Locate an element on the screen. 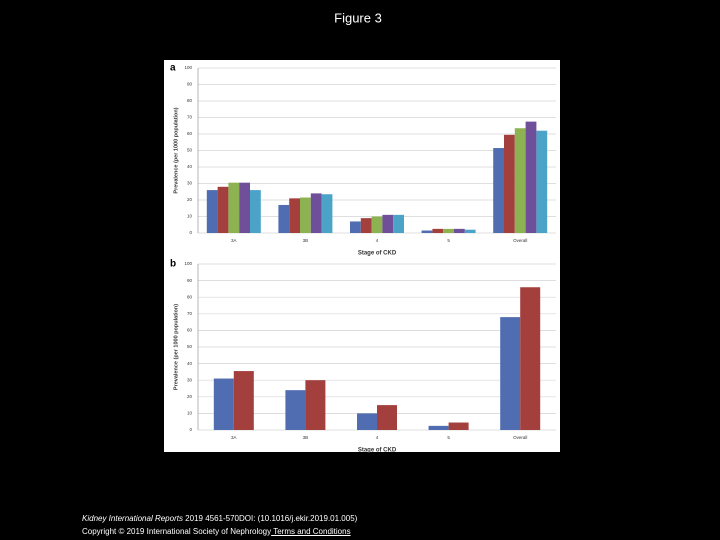  panel-label: a is located at coordinates (173, 68).